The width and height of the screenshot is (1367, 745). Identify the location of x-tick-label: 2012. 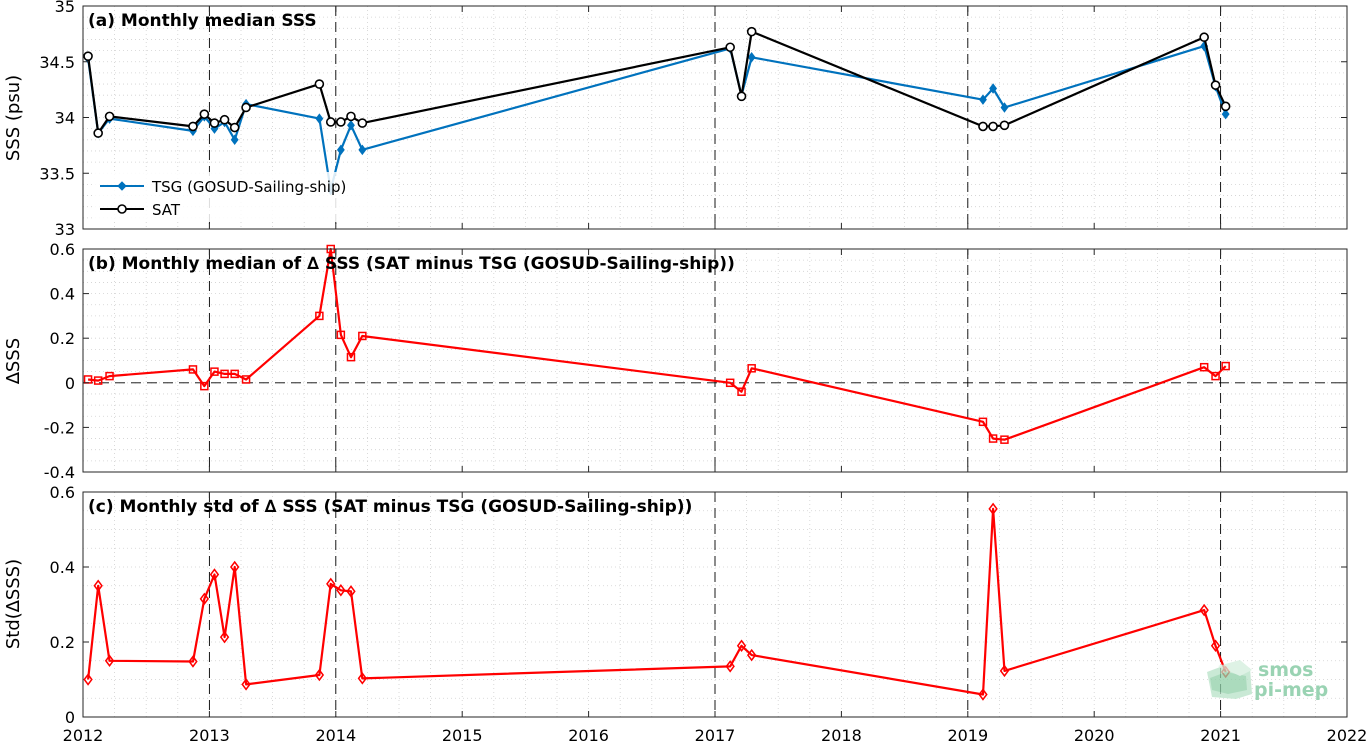
(83, 735).